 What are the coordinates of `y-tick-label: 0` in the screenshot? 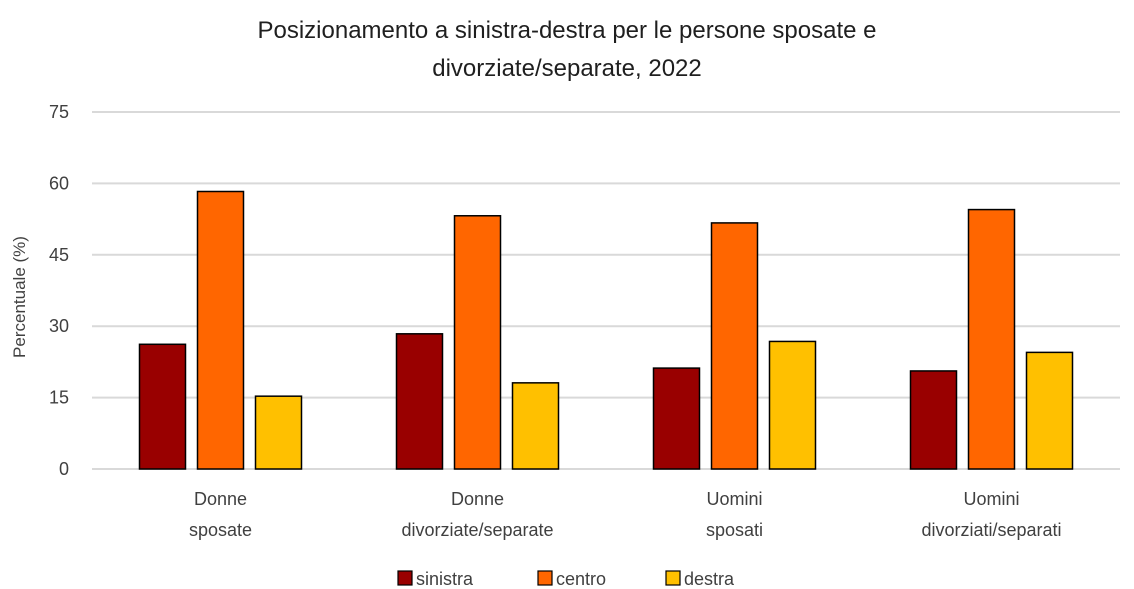 It's located at (64, 469).